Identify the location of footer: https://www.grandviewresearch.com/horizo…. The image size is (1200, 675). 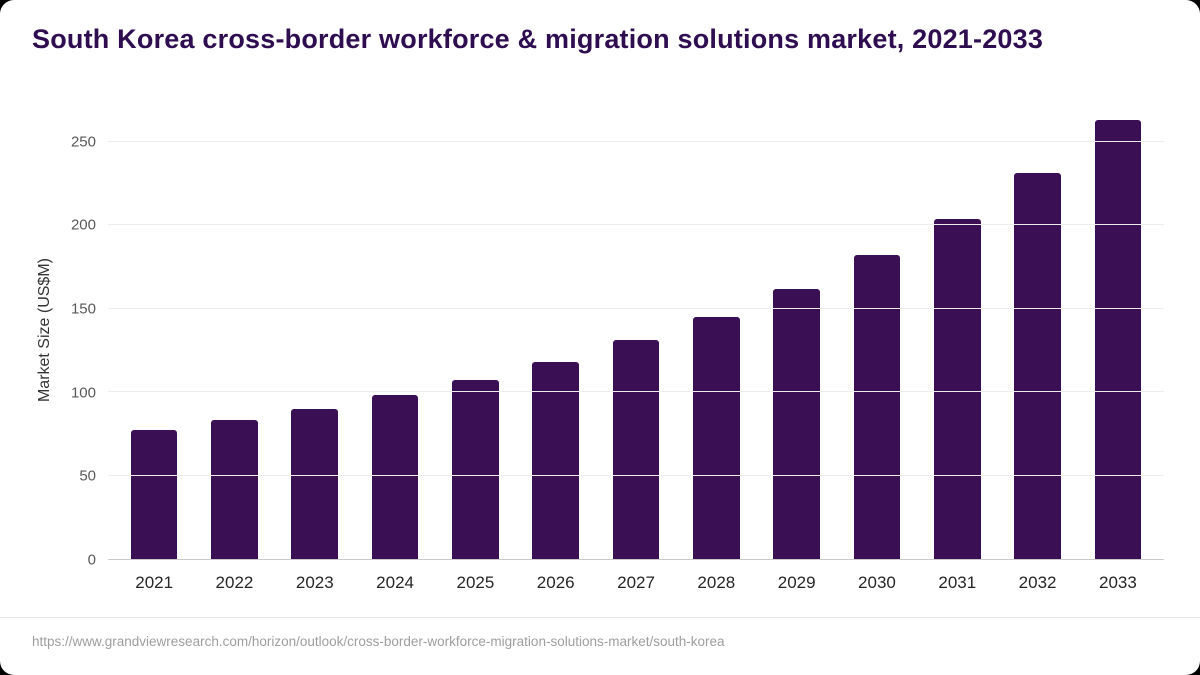
(600, 646).